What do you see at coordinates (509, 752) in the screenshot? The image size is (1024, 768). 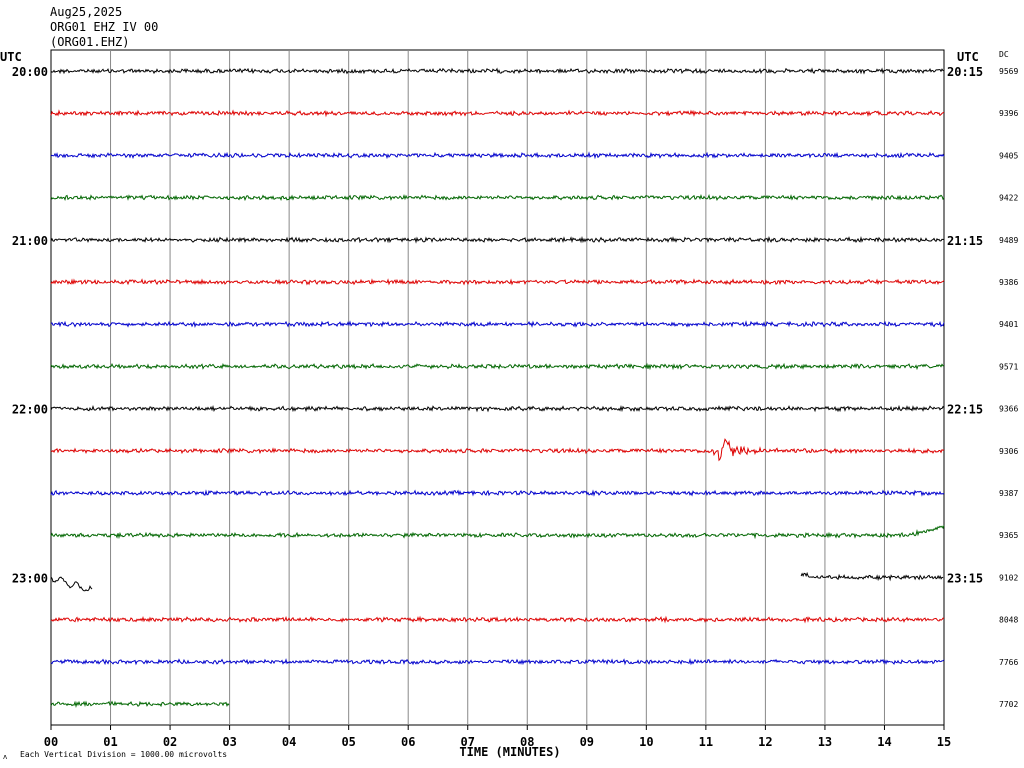 I see `x-axis-label: TIME (MINUTES)` at bounding box center [509, 752].